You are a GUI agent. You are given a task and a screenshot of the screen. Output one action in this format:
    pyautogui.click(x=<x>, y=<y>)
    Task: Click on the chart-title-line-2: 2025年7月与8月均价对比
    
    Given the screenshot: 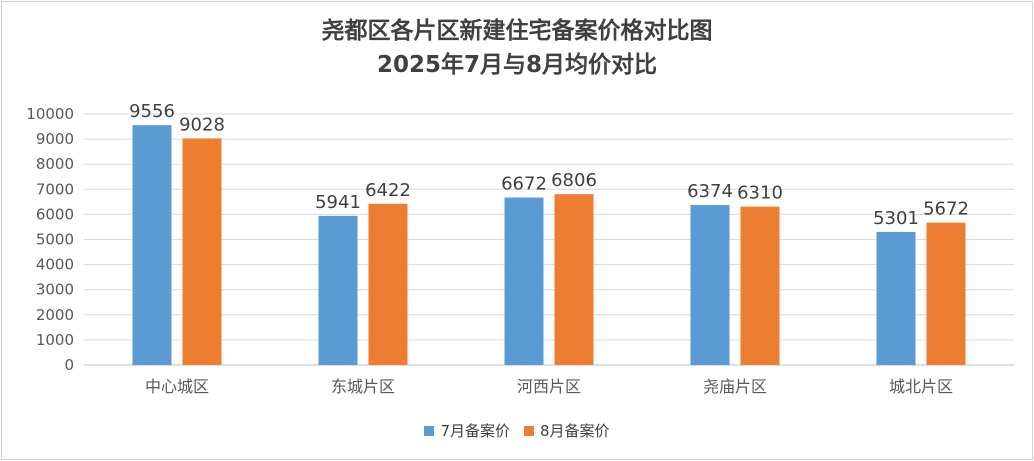 What is the action you would take?
    pyautogui.click(x=517, y=65)
    